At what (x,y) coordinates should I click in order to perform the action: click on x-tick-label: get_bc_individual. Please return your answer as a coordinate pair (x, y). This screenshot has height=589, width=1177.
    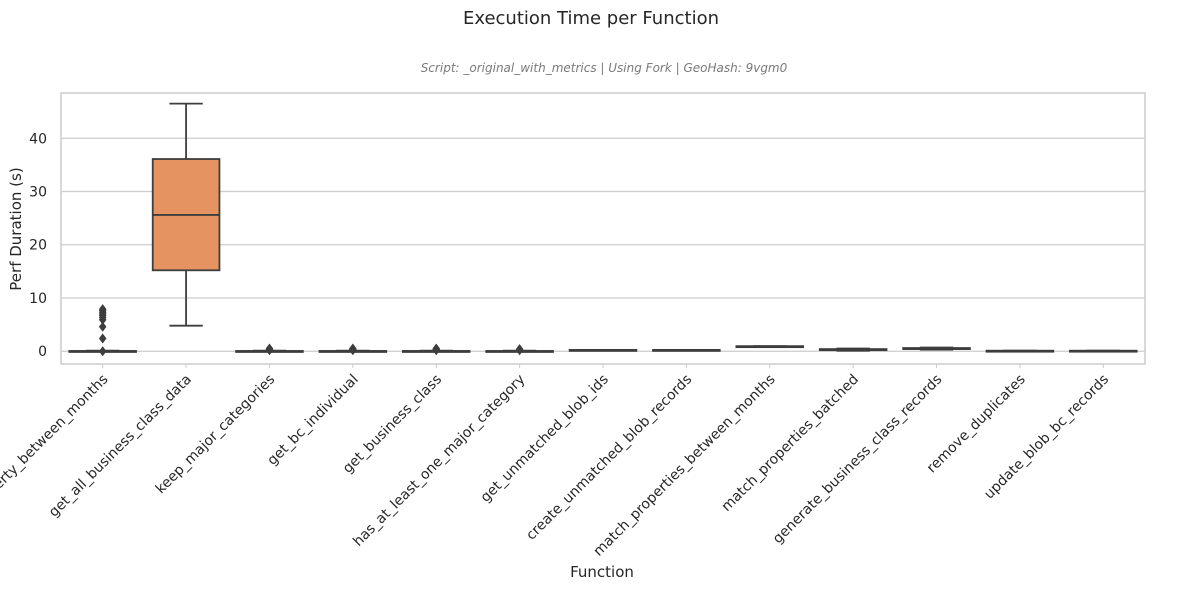
    Looking at the image, I should click on (312, 420).